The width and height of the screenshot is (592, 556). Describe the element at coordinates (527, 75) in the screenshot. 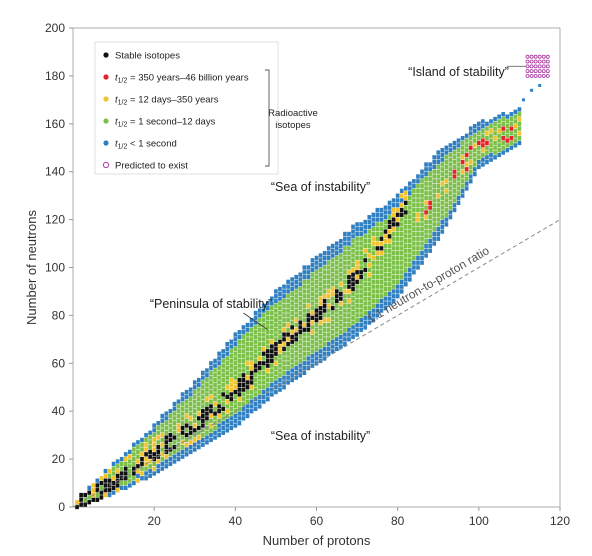

I see `predicted-isotope-point` at that location.